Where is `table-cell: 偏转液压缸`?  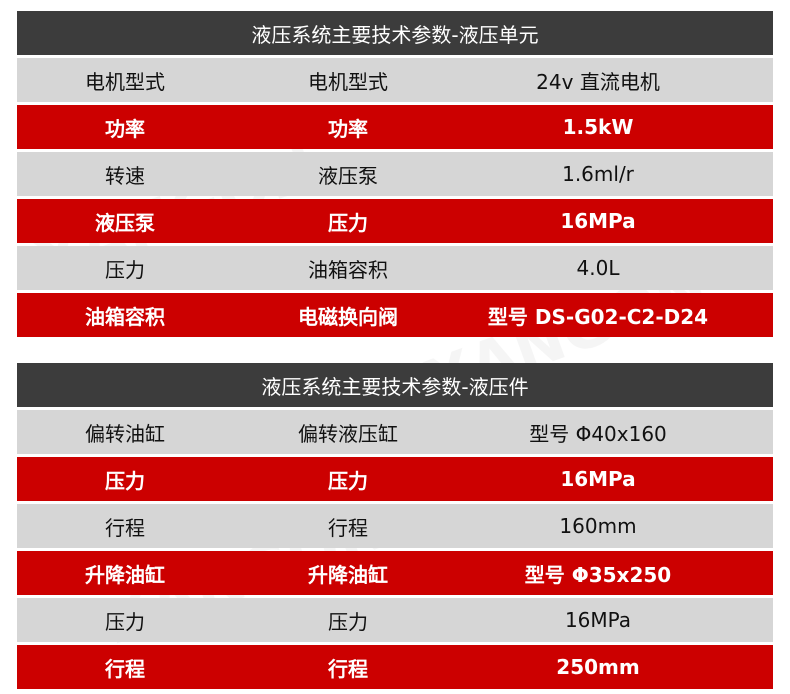
table-cell: 偏转液压缸 is located at coordinates (348, 433).